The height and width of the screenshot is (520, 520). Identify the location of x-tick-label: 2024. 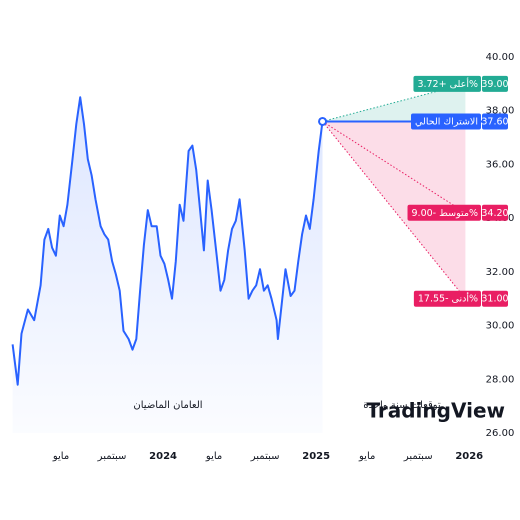
(163, 456).